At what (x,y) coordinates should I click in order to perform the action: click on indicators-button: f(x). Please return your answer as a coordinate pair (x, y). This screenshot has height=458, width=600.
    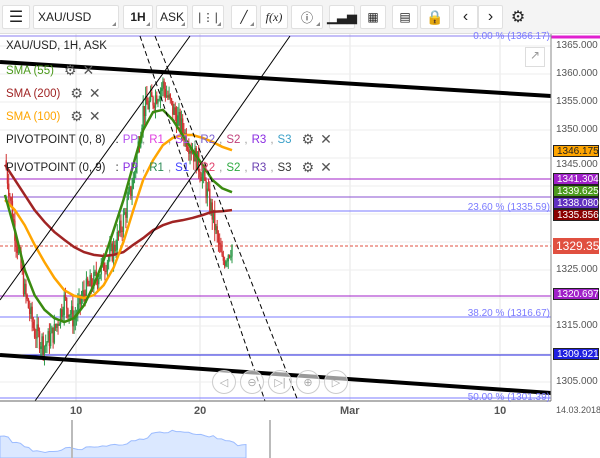
    Looking at the image, I should click on (274, 17).